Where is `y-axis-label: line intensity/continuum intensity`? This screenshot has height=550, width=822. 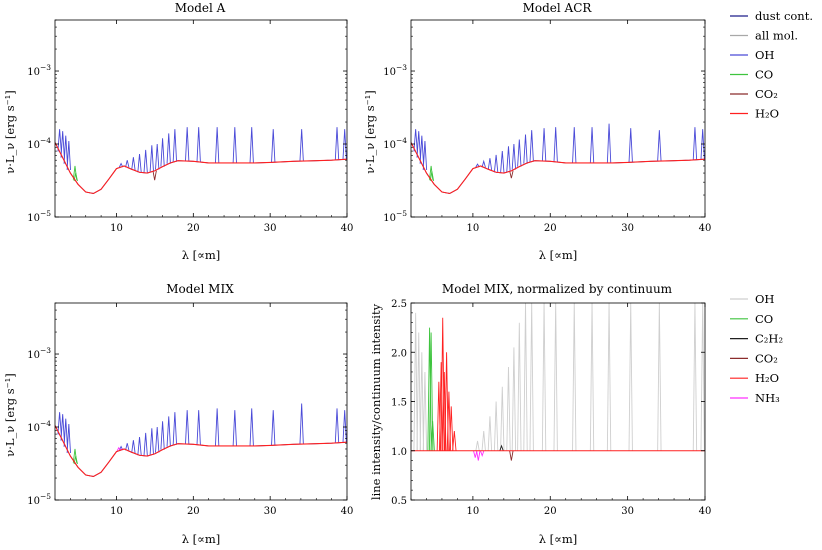
y-axis-label: line intensity/continuum intensity is located at coordinates (376, 401).